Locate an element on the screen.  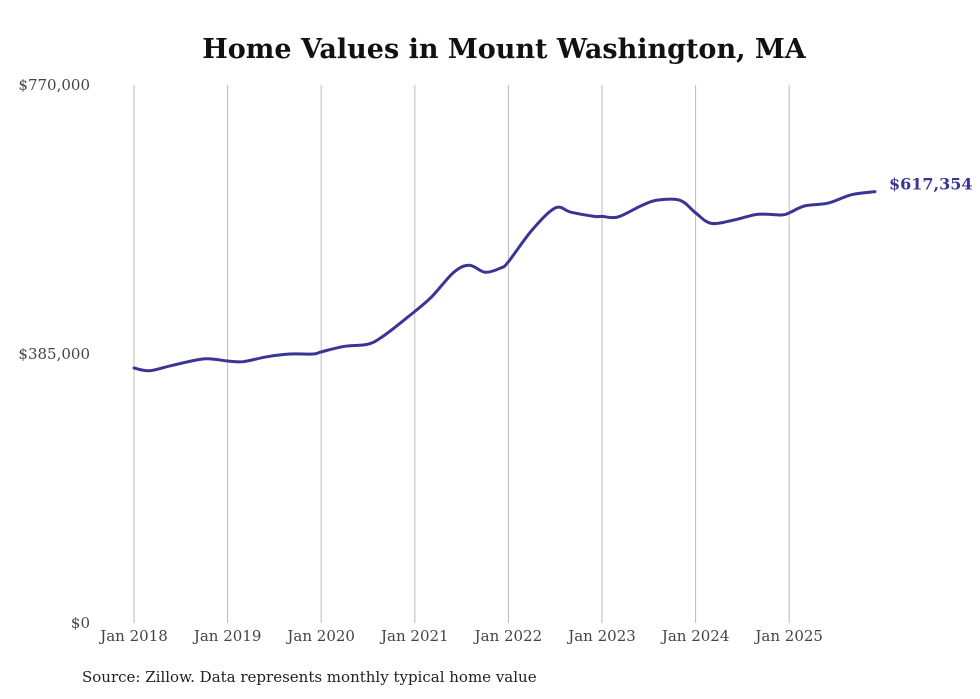
x-tick-label: Jan 2022 is located at coordinates (508, 636).